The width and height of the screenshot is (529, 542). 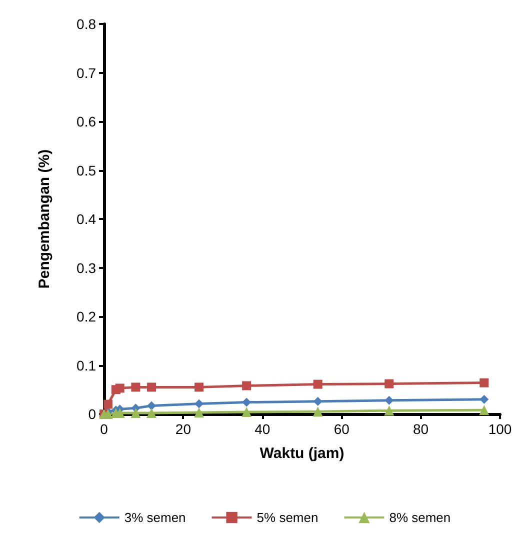 I want to click on x-tick-label: 40, so click(x=262, y=429).